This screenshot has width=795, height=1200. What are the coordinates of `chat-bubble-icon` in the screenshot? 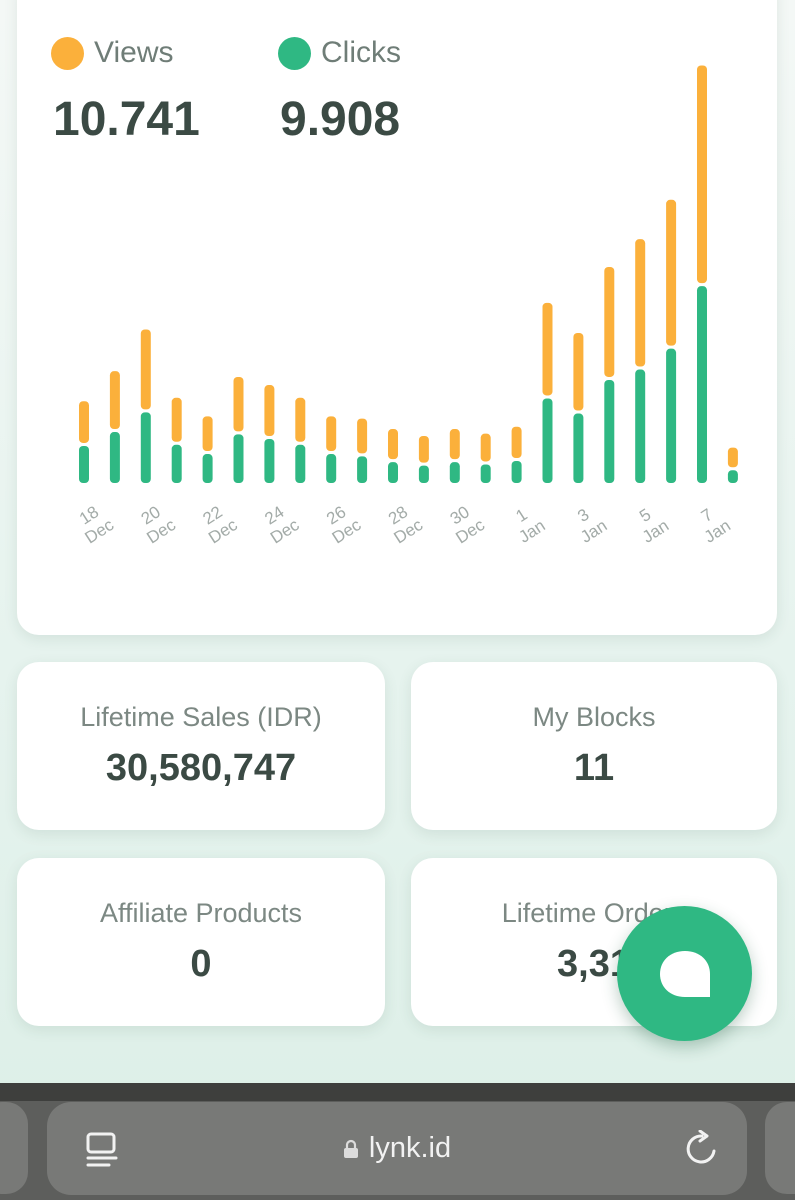 It's located at (684, 973).